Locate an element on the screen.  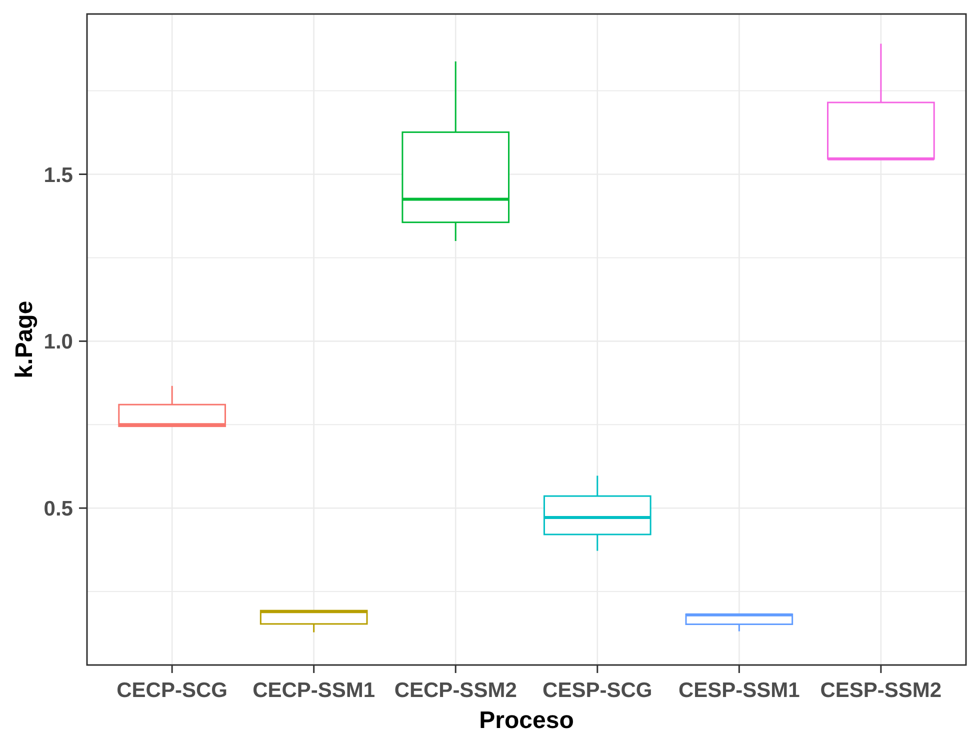
x-tick-label: CECP-SSM1 is located at coordinates (314, 690).